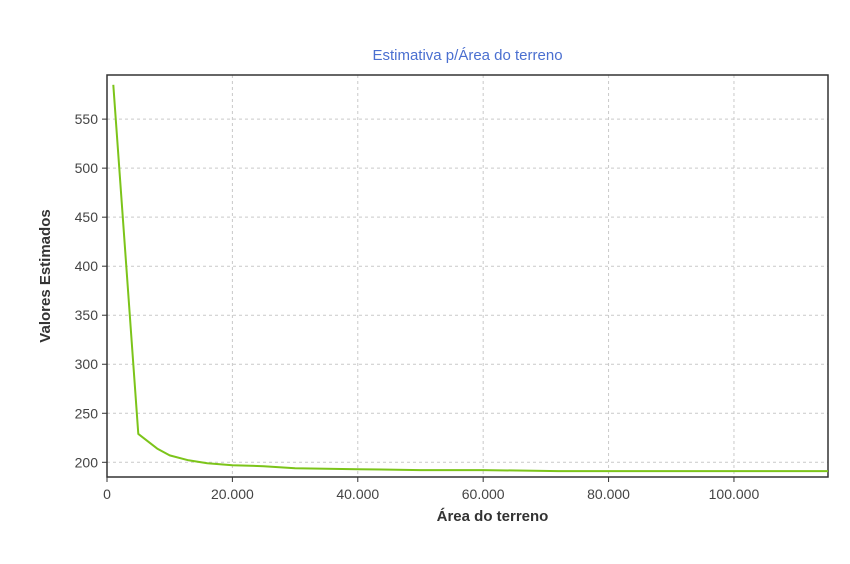 This screenshot has width=850, height=564. What do you see at coordinates (87, 413) in the screenshot?
I see `y-tick-label: 250` at bounding box center [87, 413].